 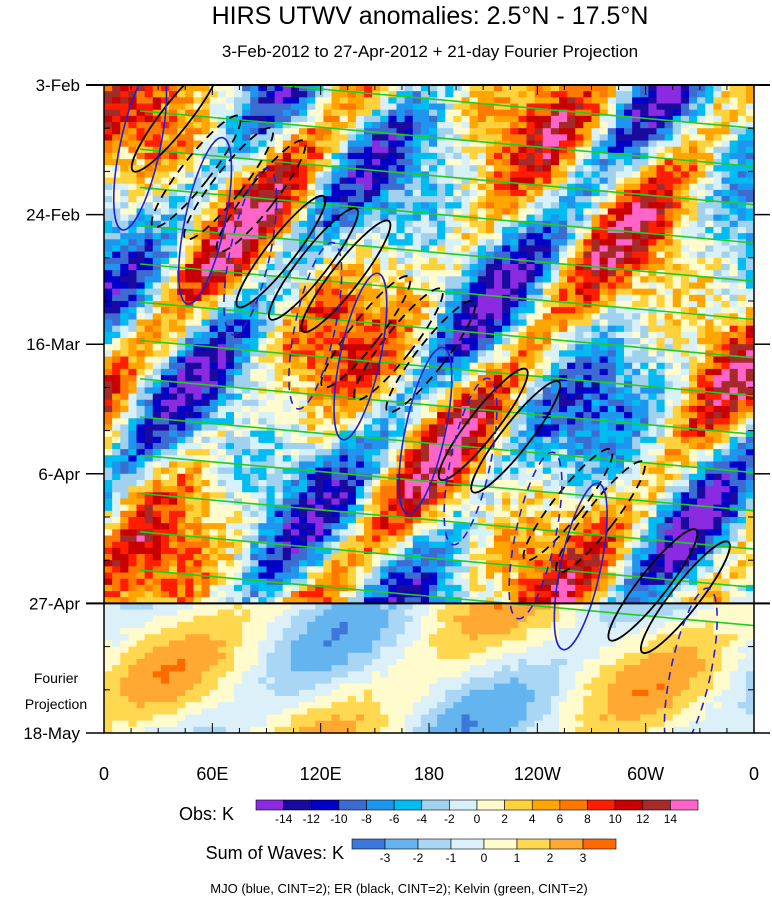 What do you see at coordinates (451, 858) in the screenshot?
I see `colorbar-tick-label: -1` at bounding box center [451, 858].